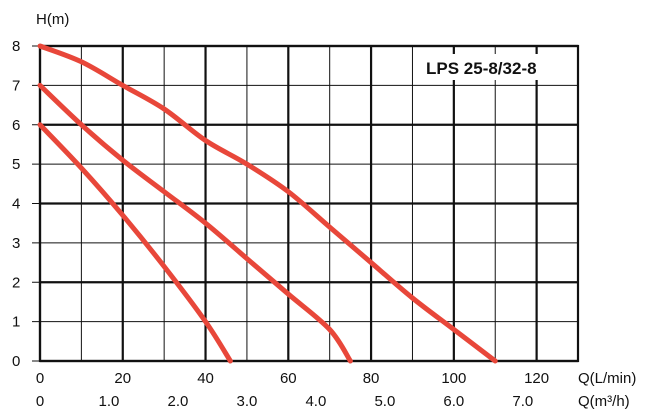 This screenshot has width=646, height=414. What do you see at coordinates (481, 68) in the screenshot?
I see `chart-title: LPS 25-8/32-8` at bounding box center [481, 68].